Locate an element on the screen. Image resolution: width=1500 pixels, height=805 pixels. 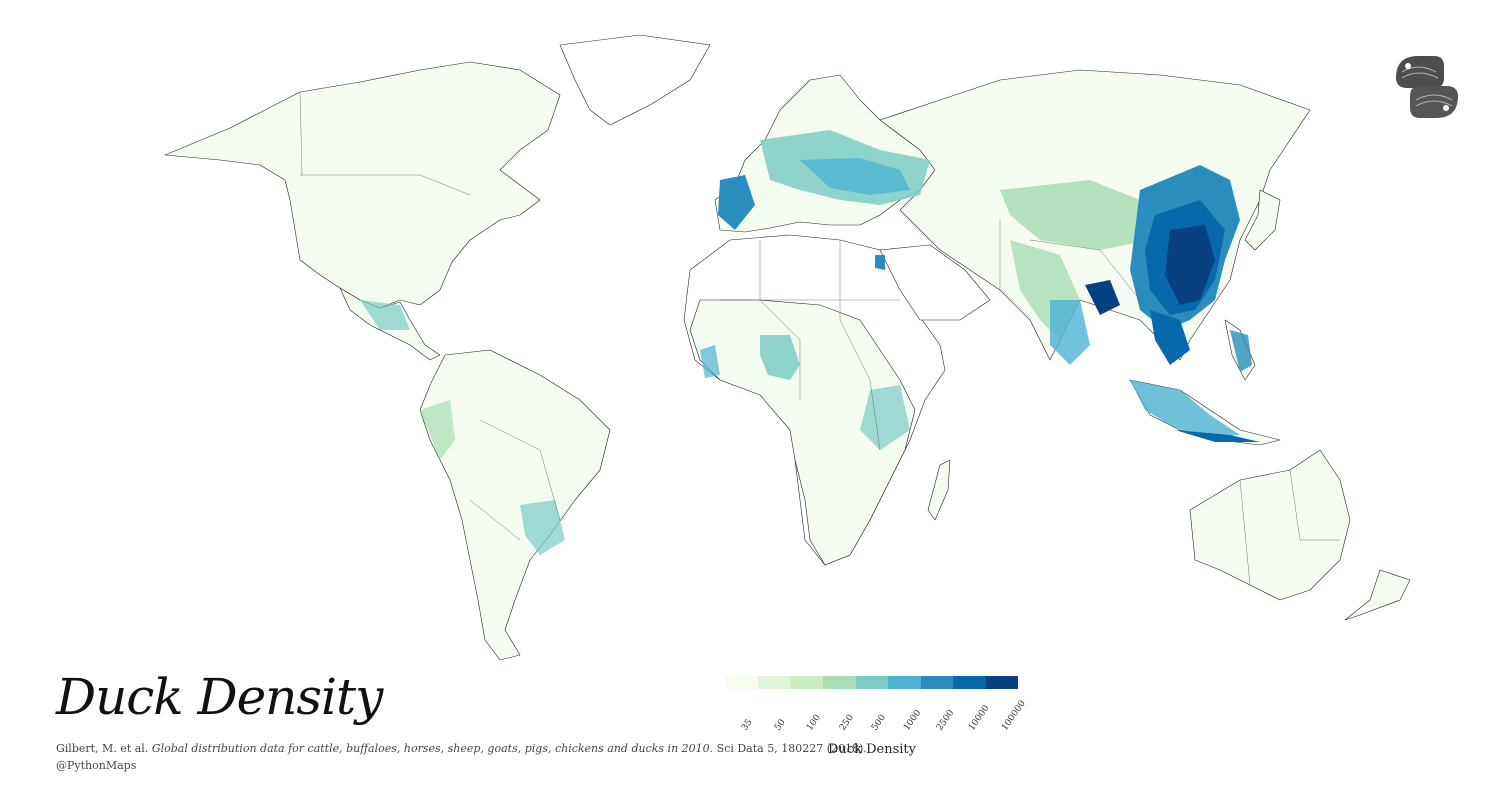
citation-authors: Gilbert, M. et al. is located at coordinates (104, 748).